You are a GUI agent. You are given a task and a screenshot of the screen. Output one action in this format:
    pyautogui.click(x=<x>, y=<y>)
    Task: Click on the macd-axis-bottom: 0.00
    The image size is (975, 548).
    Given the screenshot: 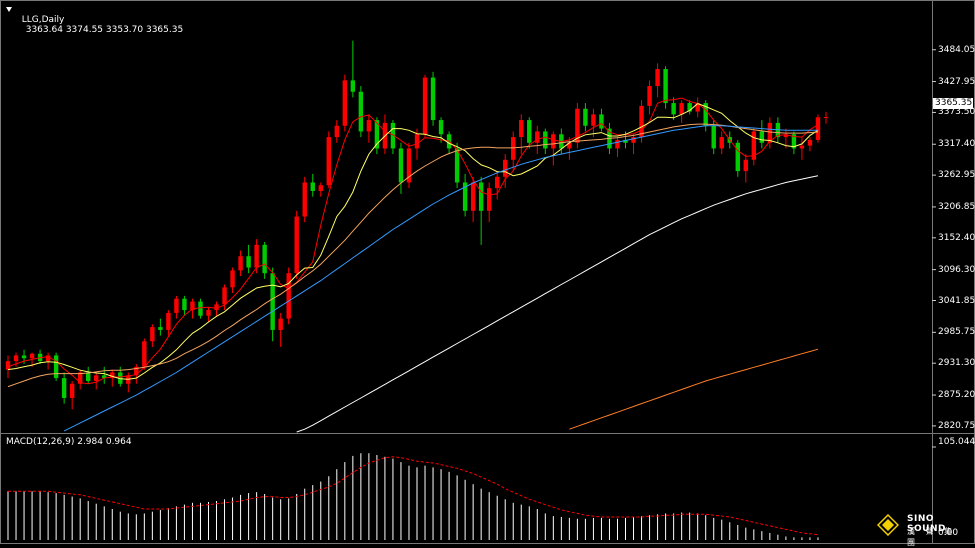 What is the action you would take?
    pyautogui.click(x=948, y=533)
    